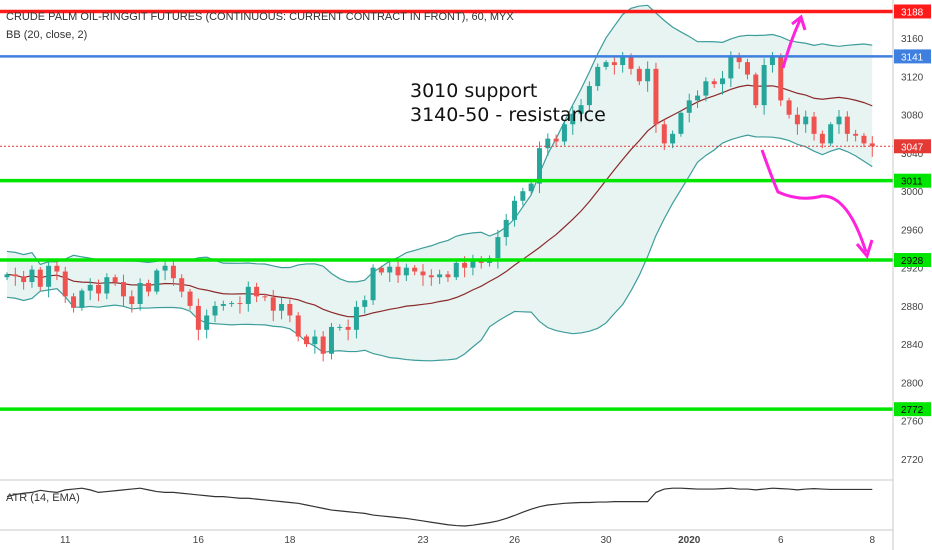 The width and height of the screenshot is (932, 550). I want to click on y-tick-label: 3120, so click(912, 77).